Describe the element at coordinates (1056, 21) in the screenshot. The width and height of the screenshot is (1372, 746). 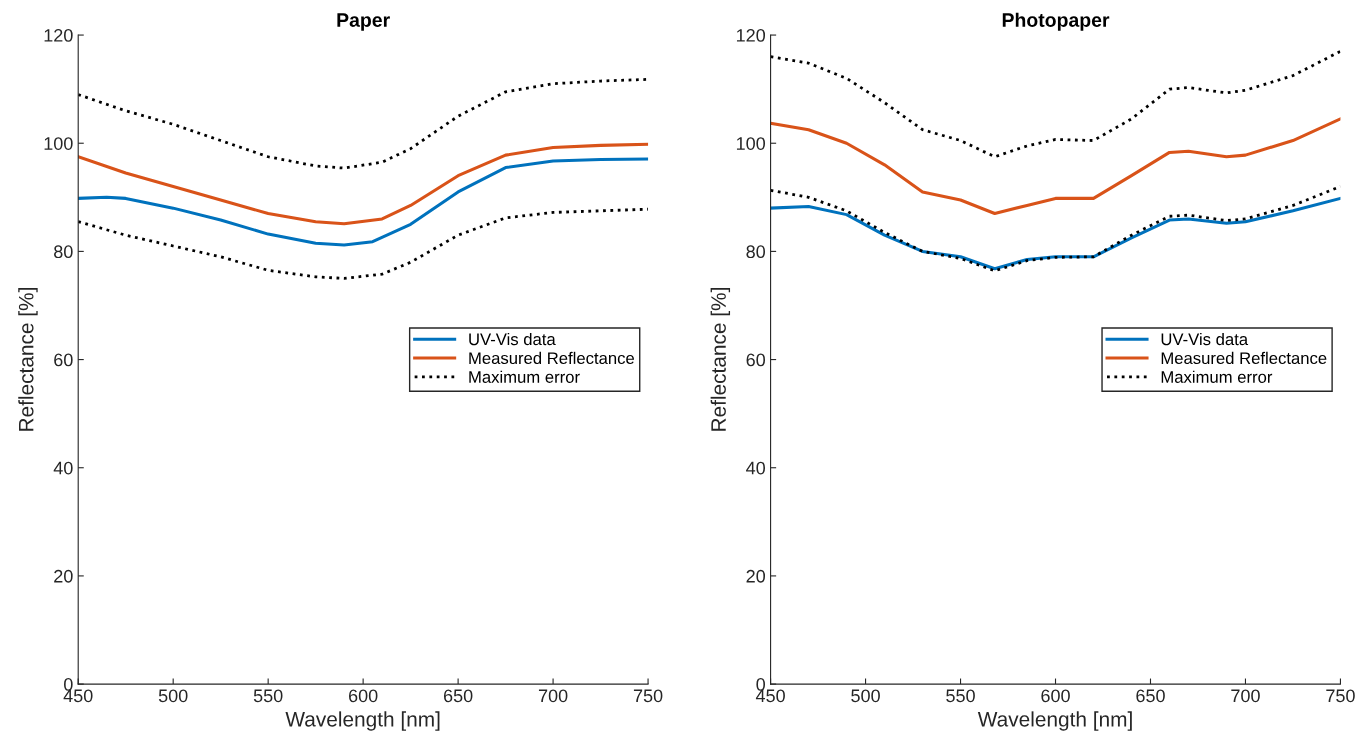
I see `chart-title: Photopaper` at that location.